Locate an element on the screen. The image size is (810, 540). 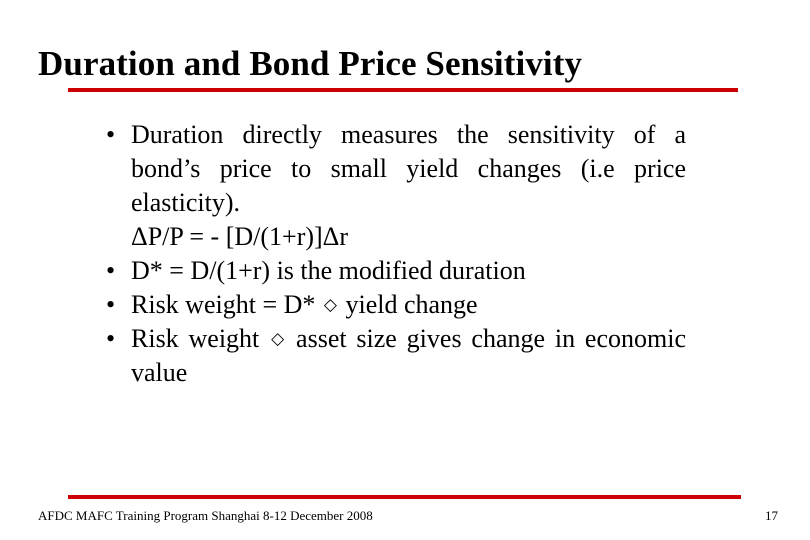
bullet-text: D* = D/(1+r) is the modified duration is located at coordinates (328, 270).